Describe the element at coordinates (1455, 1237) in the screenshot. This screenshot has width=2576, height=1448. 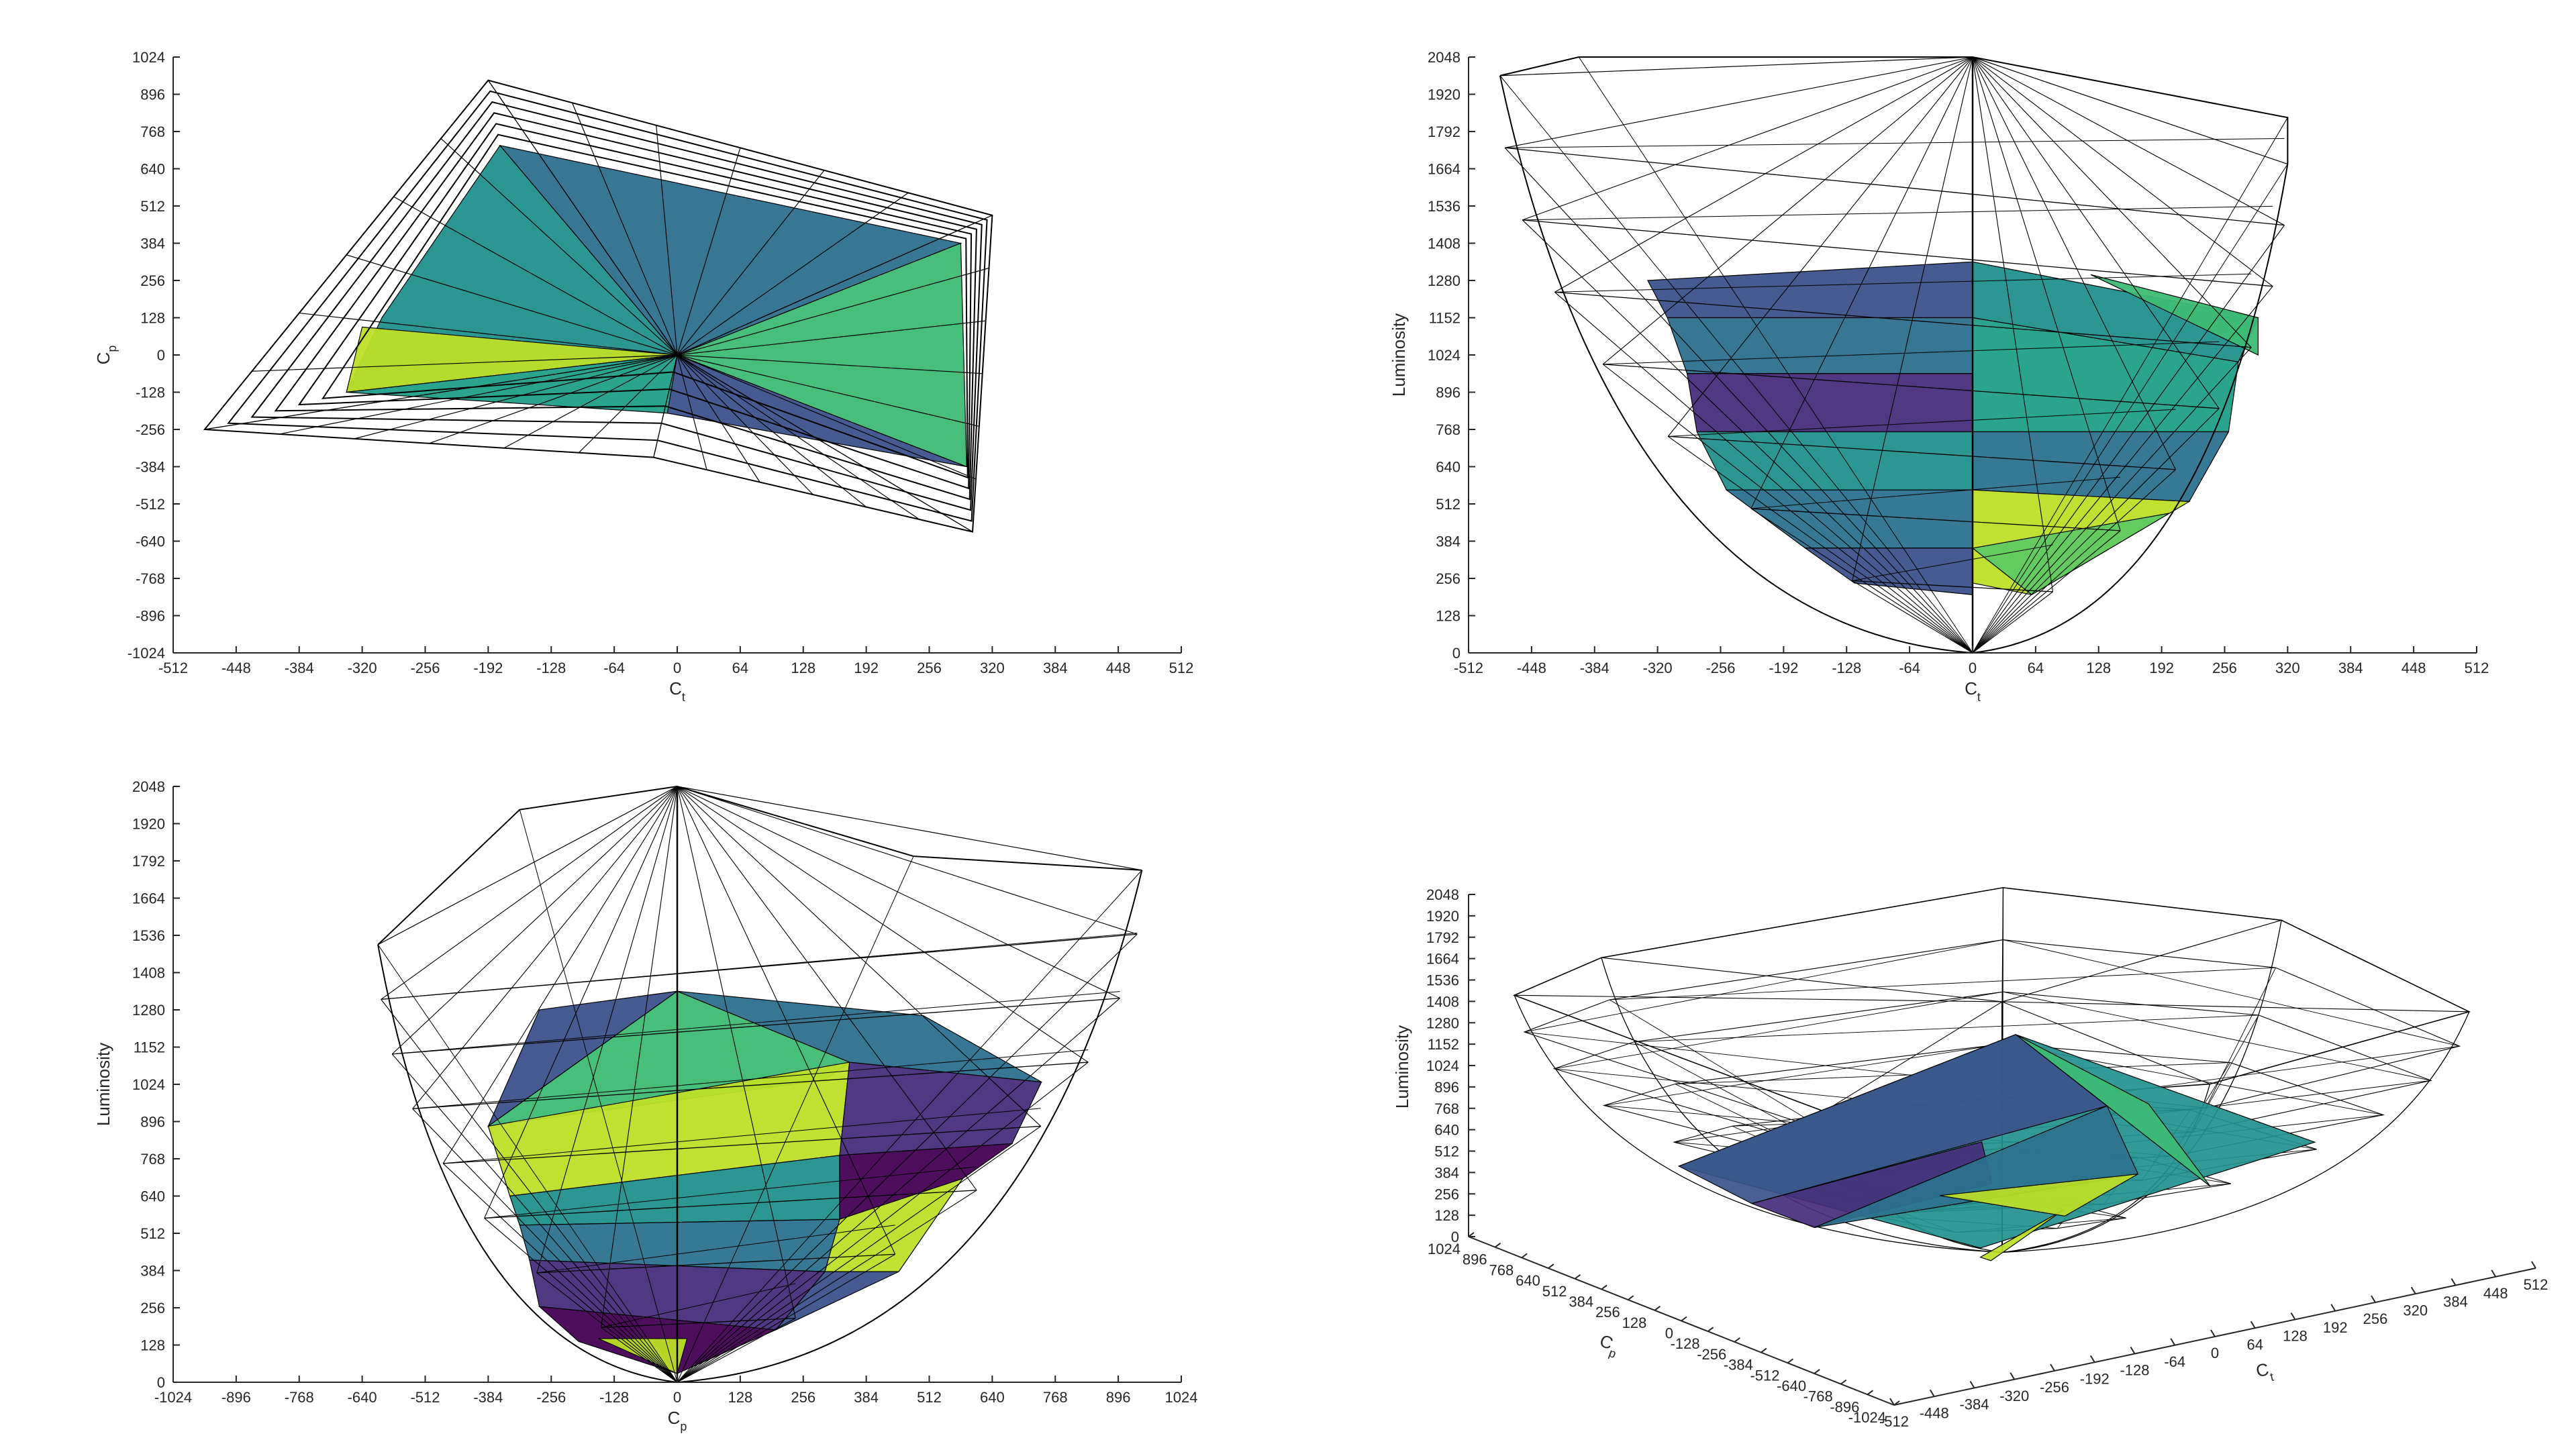
I see `z-tick-label: 0` at that location.